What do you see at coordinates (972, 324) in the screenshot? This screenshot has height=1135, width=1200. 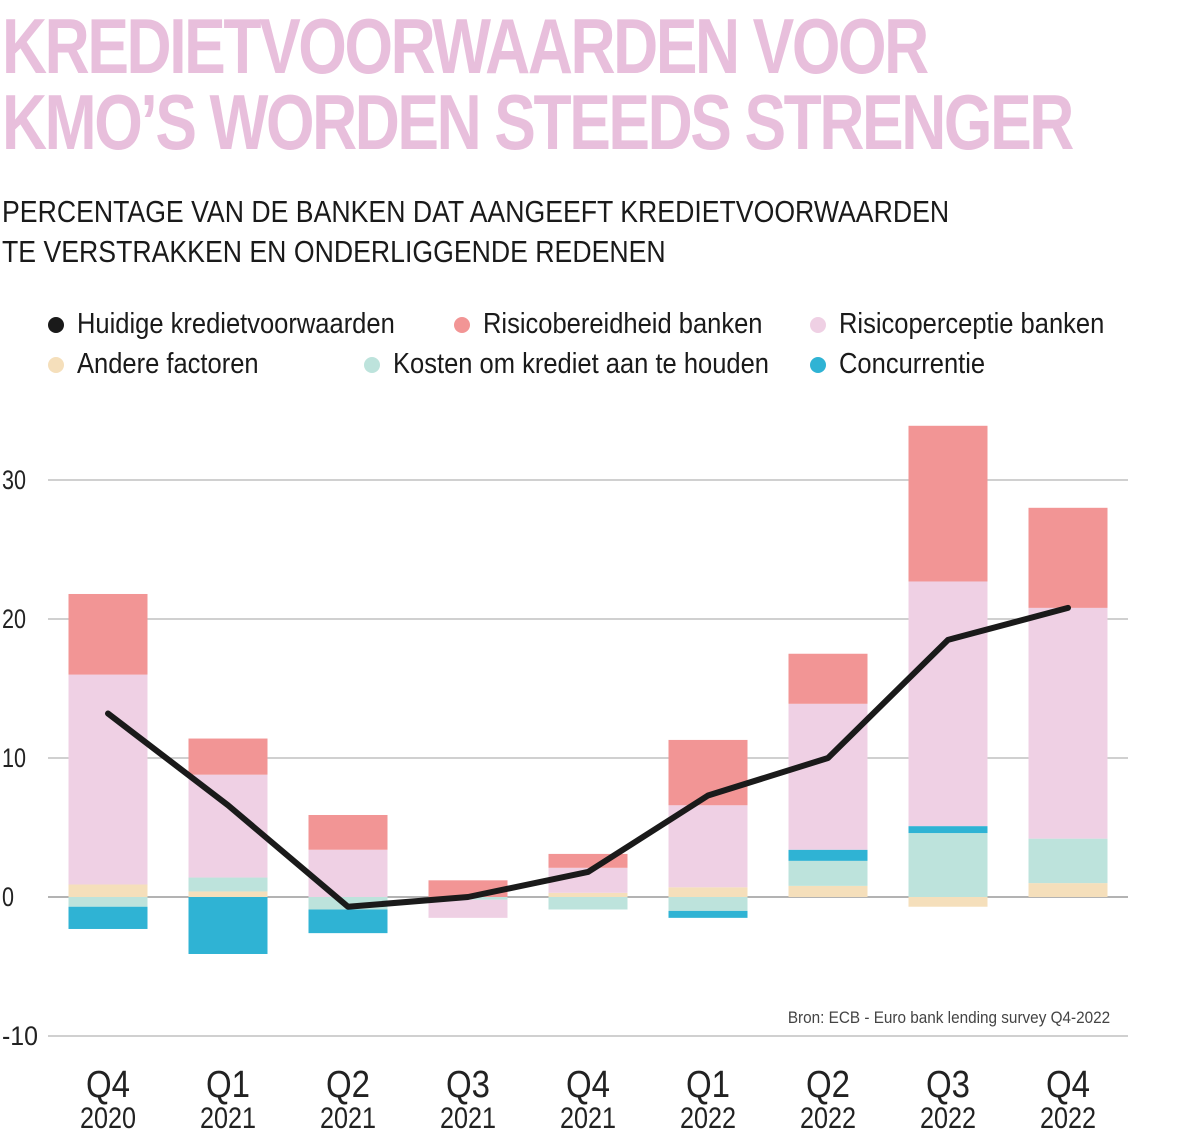 I see `legend-label-risicoperceptie-banken: Risicoperceptie banken` at bounding box center [972, 324].